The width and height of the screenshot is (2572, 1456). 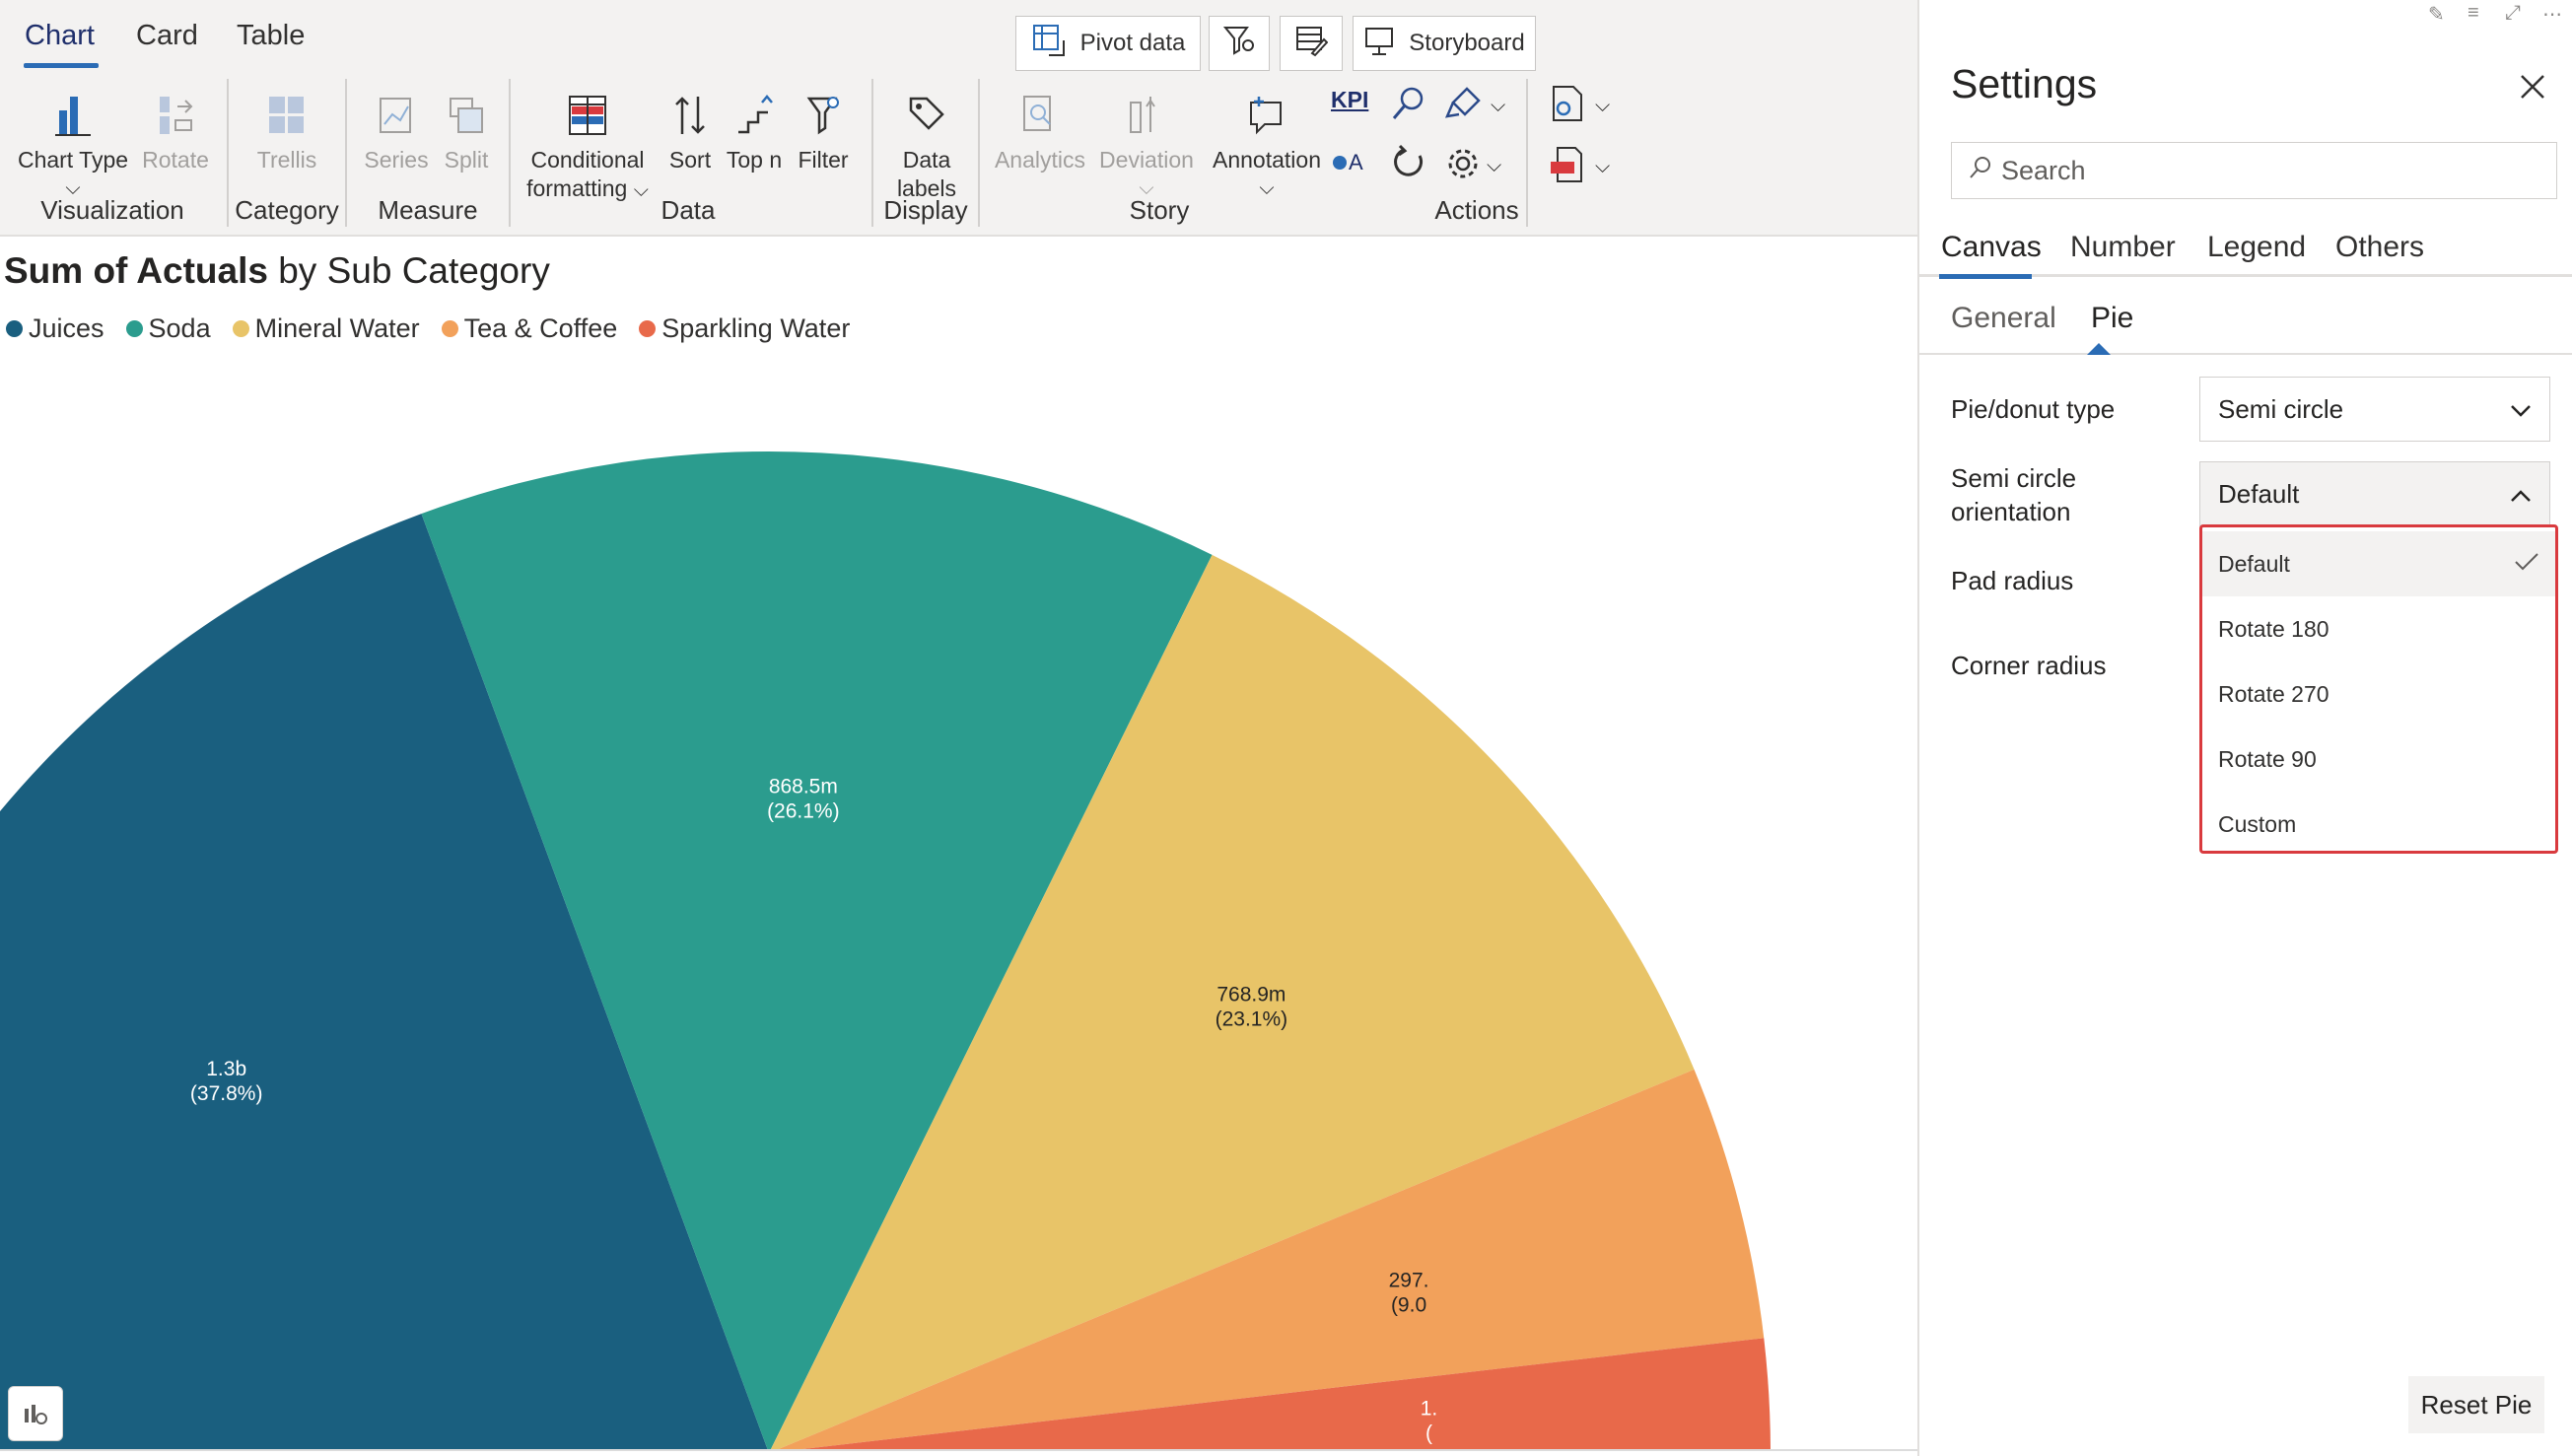 I want to click on subtab-general: General, so click(x=2003, y=318).